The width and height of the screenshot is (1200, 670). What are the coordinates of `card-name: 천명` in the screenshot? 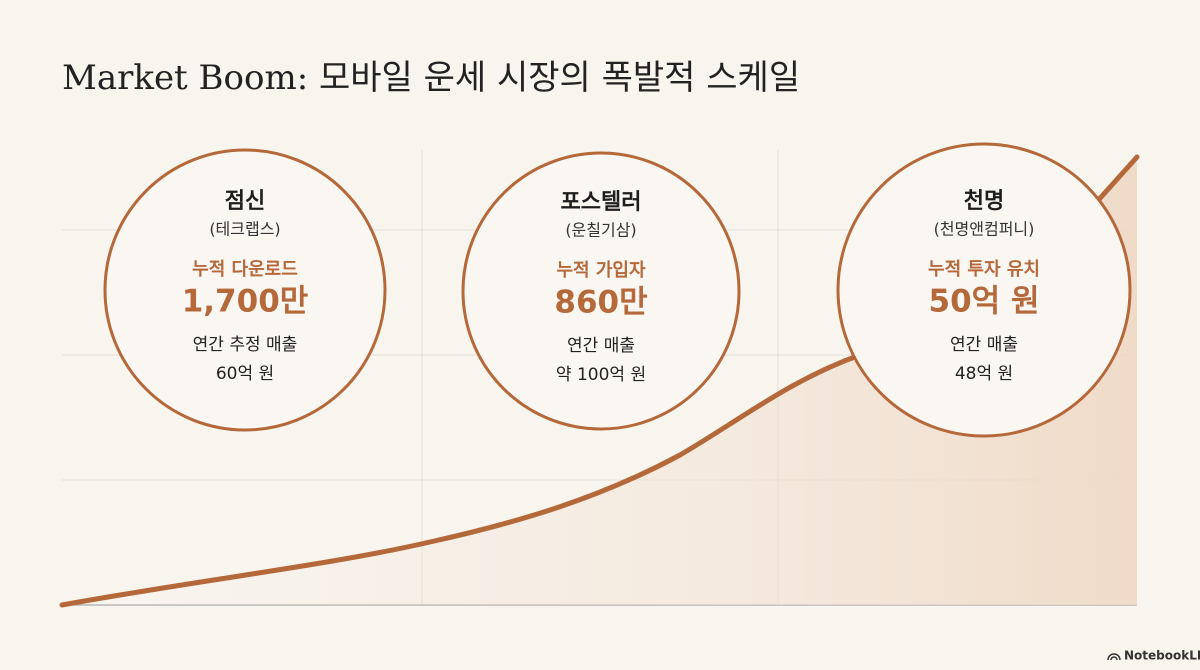 It's located at (984, 201).